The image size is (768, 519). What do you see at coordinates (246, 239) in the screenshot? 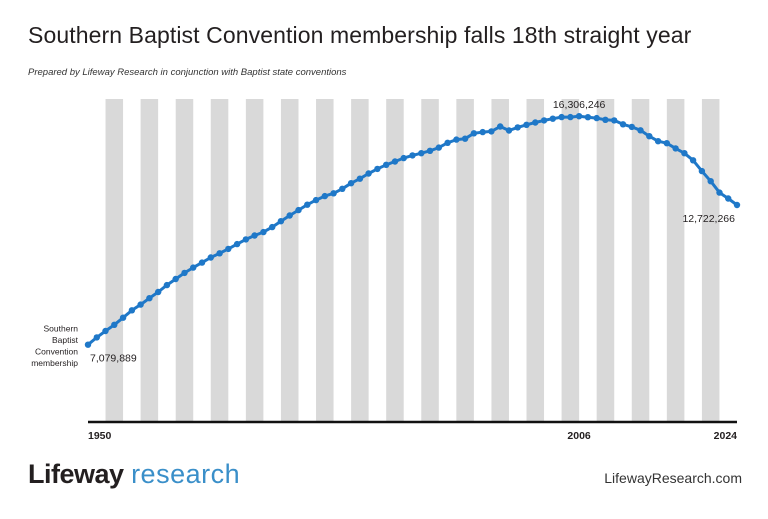
I see `data-point-1968` at bounding box center [246, 239].